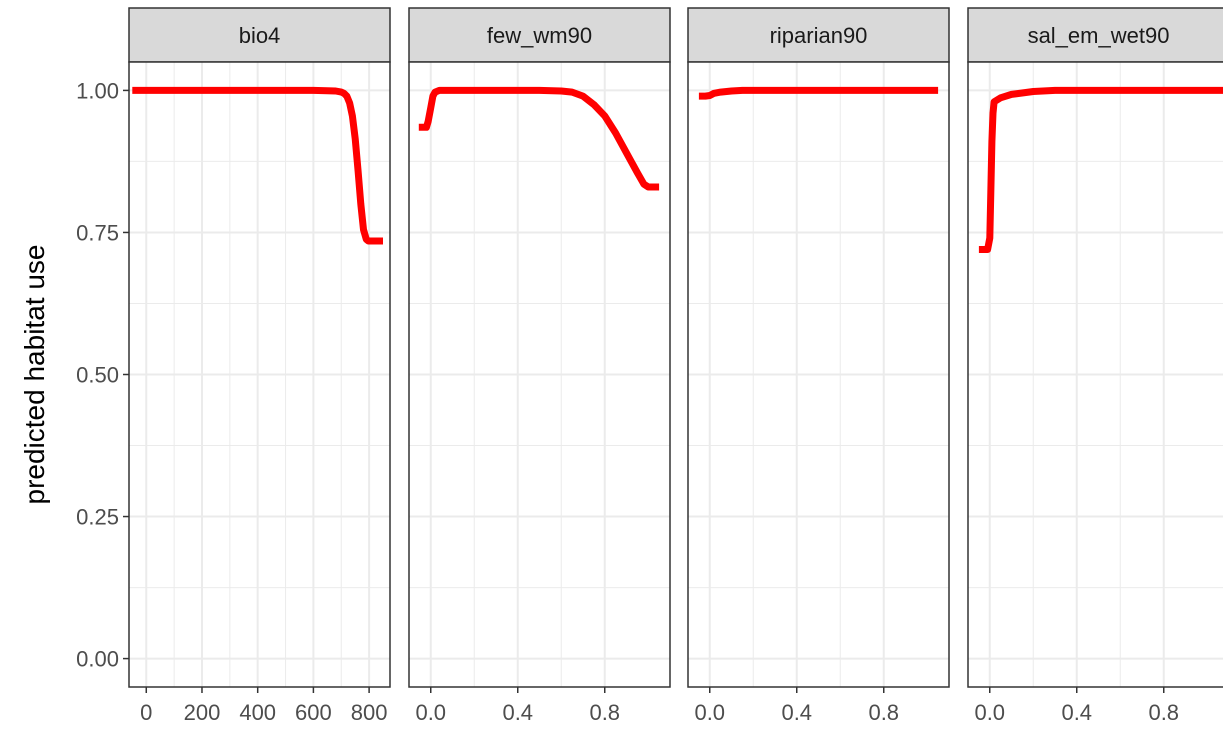 This screenshot has width=1223, height=736. Describe the element at coordinates (1099, 35) in the screenshot. I see `facet-strip-label: sal_em_wet90` at that location.